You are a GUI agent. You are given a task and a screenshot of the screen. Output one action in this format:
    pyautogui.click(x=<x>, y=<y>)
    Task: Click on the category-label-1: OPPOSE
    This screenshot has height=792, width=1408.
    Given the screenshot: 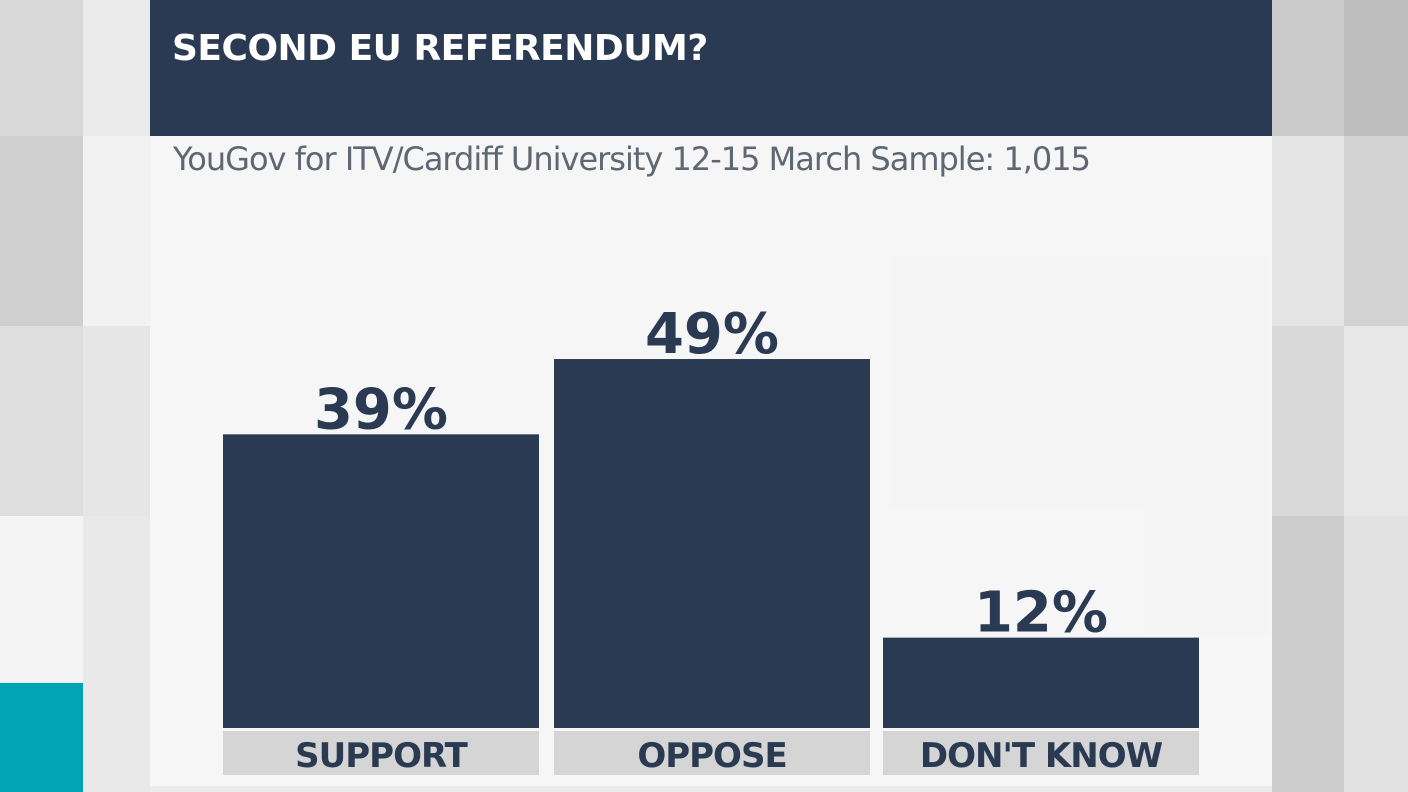 What is the action you would take?
    pyautogui.click(x=711, y=756)
    